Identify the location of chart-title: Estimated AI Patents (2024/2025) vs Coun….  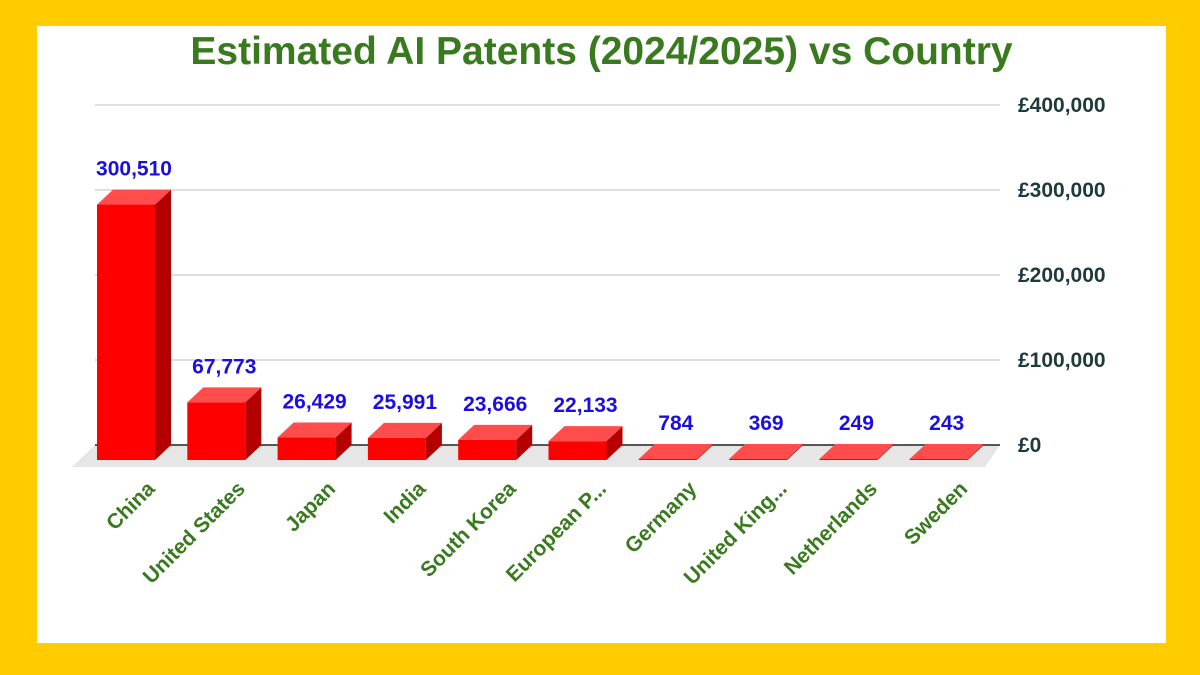
(601, 51).